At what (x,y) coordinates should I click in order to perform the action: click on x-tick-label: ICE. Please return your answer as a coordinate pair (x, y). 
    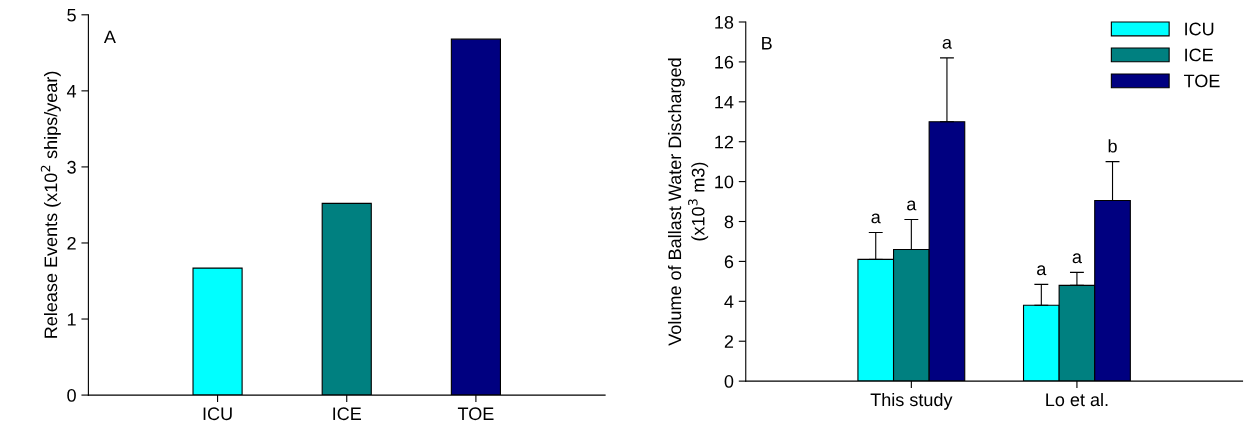
    Looking at the image, I should click on (347, 414).